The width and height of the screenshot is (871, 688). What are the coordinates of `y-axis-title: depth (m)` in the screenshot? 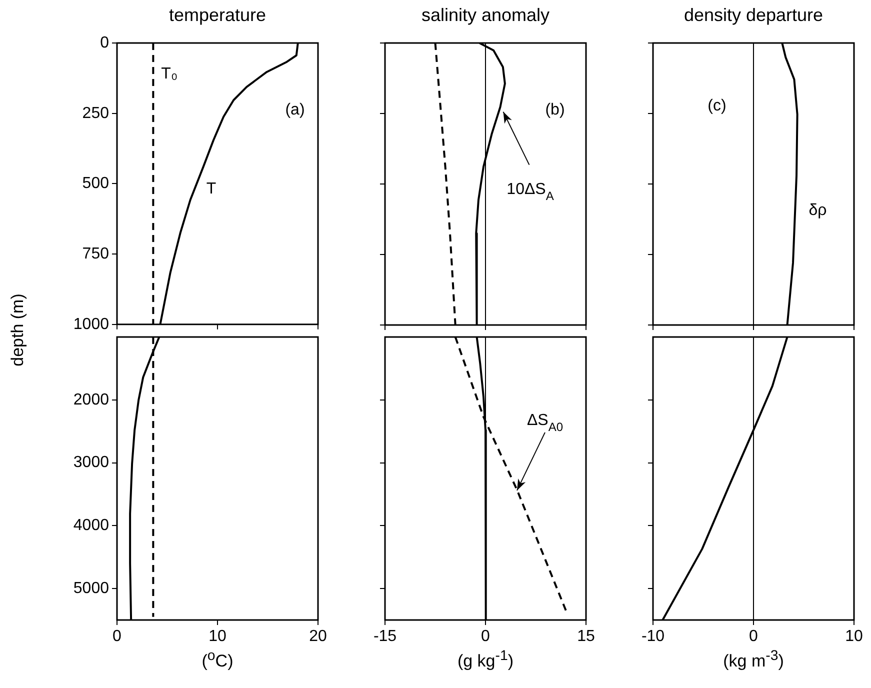 It's located at (18, 330).